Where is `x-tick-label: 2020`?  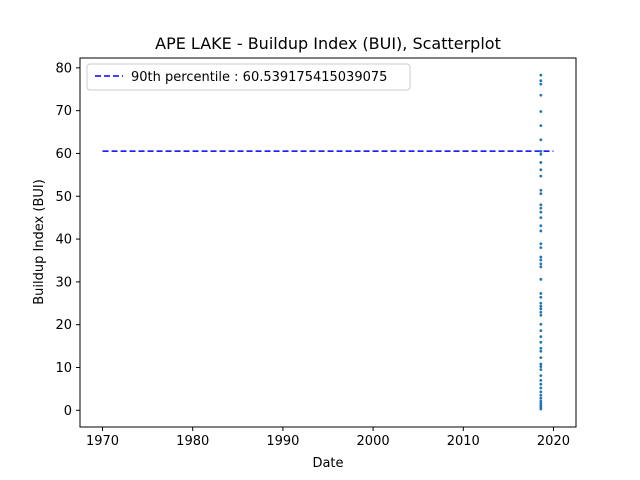 x-tick-label: 2020 is located at coordinates (553, 441).